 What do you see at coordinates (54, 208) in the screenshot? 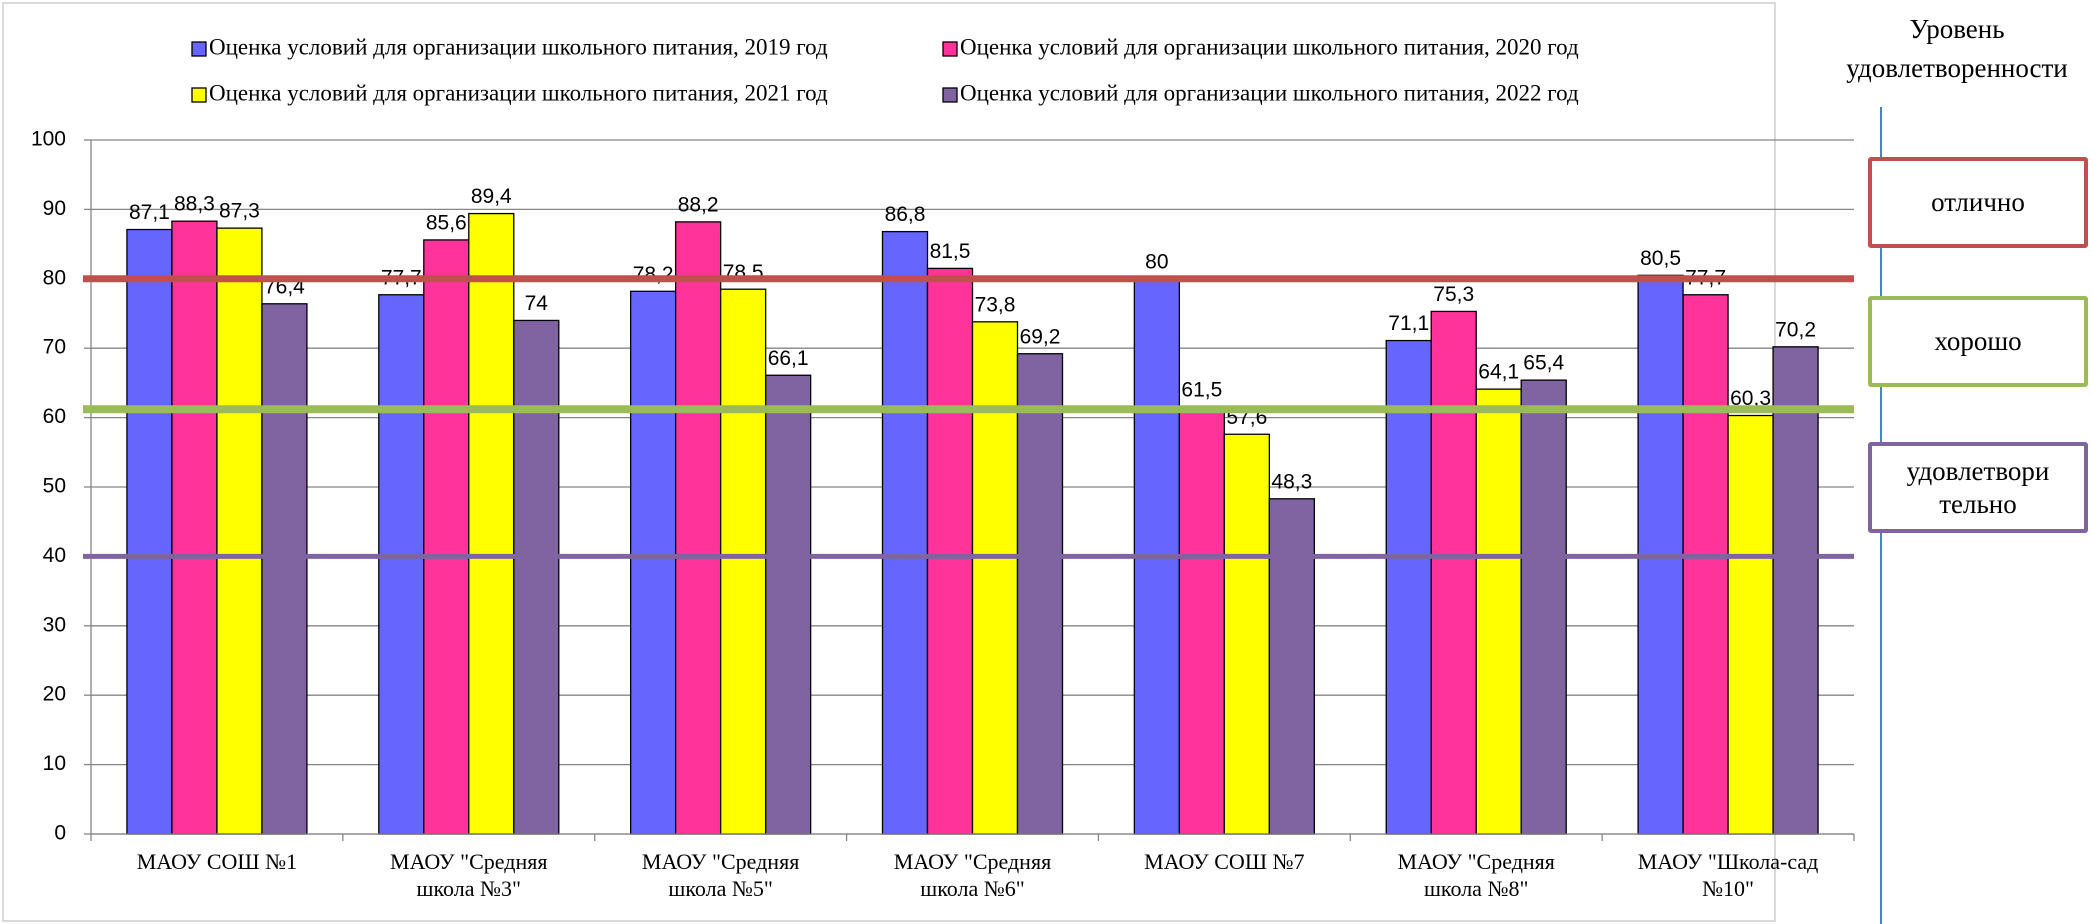
I see `y-tick-label: 90` at bounding box center [54, 208].